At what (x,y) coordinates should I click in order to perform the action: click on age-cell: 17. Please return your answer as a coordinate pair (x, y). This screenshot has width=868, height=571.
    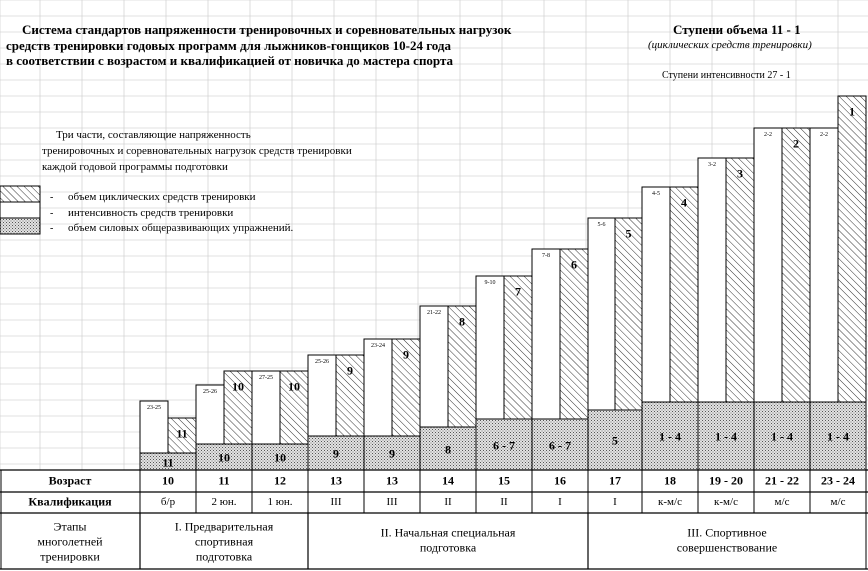
    Looking at the image, I should click on (615, 480).